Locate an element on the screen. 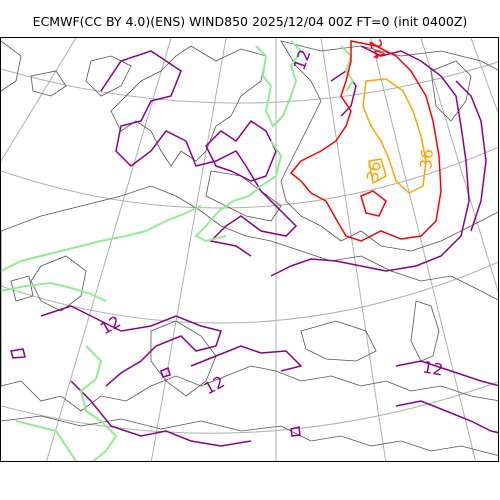 This screenshot has width=500, height=500. contour-green-southwest is located at coordinates (54, 291).